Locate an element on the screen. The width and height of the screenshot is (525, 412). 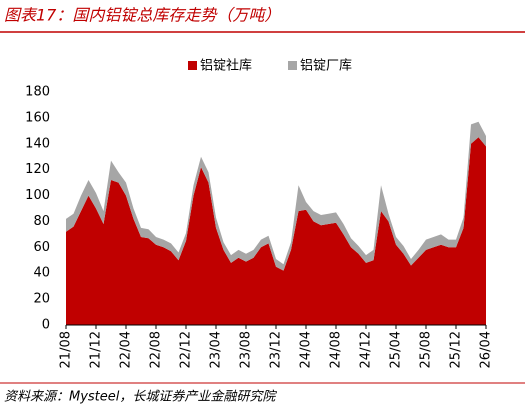
x-tick-label: 23/04 is located at coordinates (216, 349).